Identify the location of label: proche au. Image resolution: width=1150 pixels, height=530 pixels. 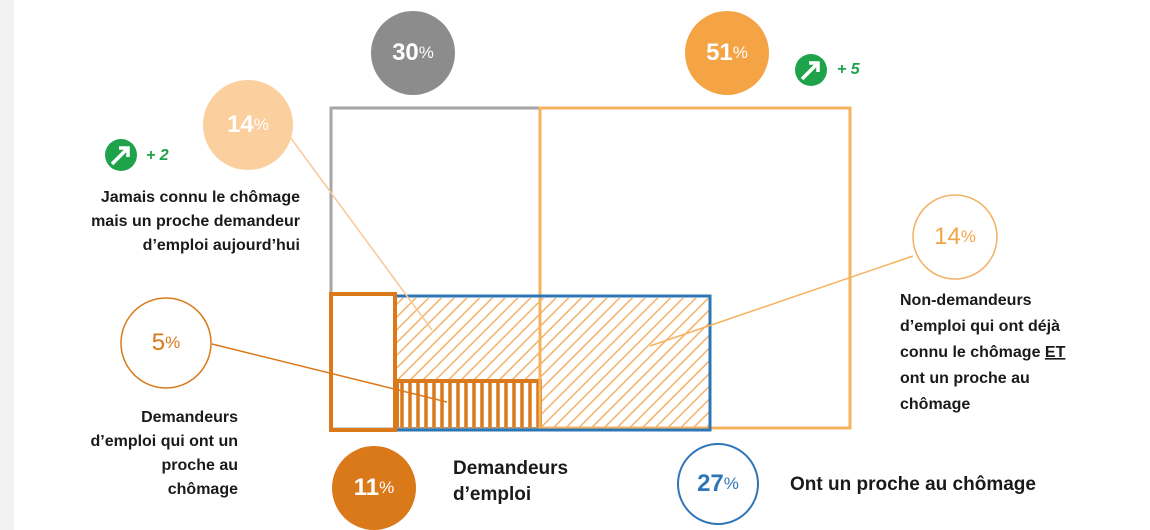
(200, 465).